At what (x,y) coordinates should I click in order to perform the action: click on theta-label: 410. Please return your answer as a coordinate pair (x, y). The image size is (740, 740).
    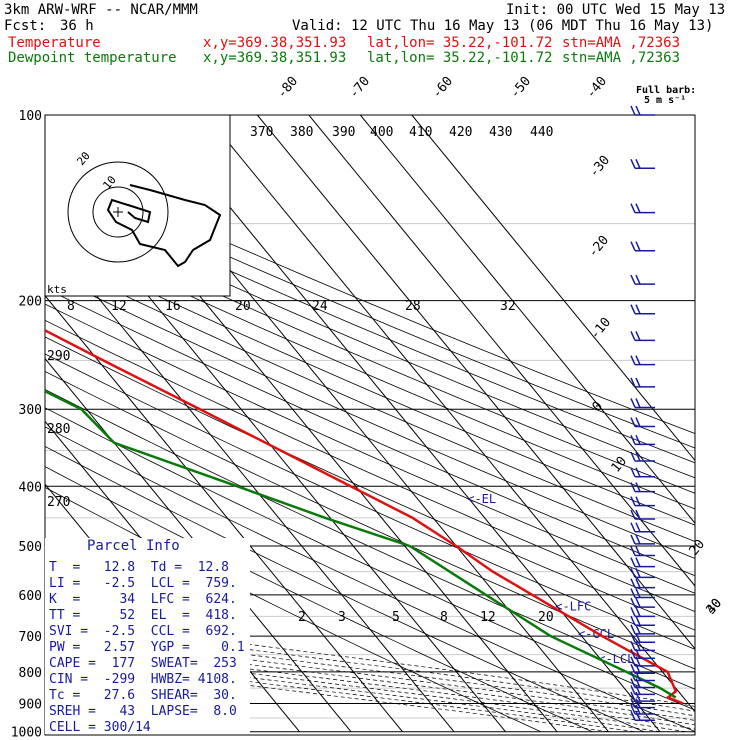
    Looking at the image, I should click on (420, 132).